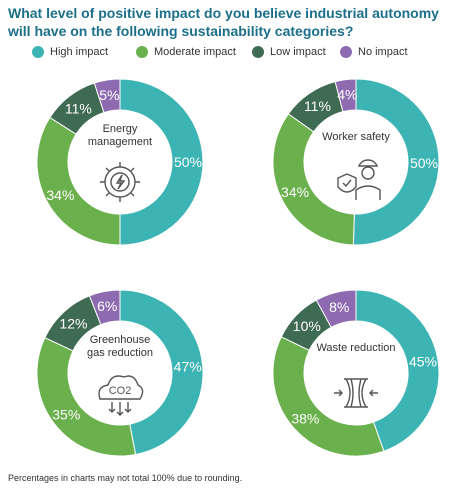  I want to click on donut-value-labels: 50% 34% 11% 4%, so click(359, 144).